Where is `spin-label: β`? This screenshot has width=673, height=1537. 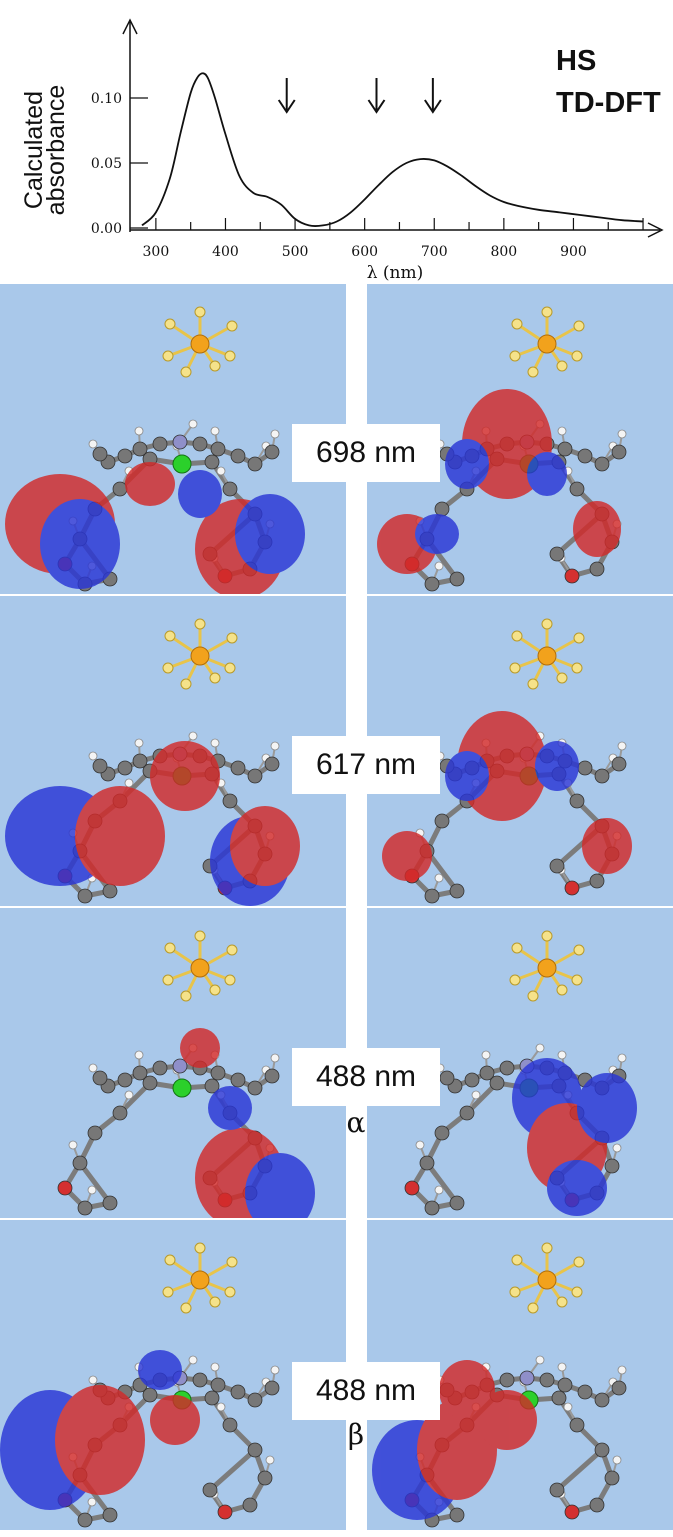
spin-label: β is located at coordinates (356, 1434).